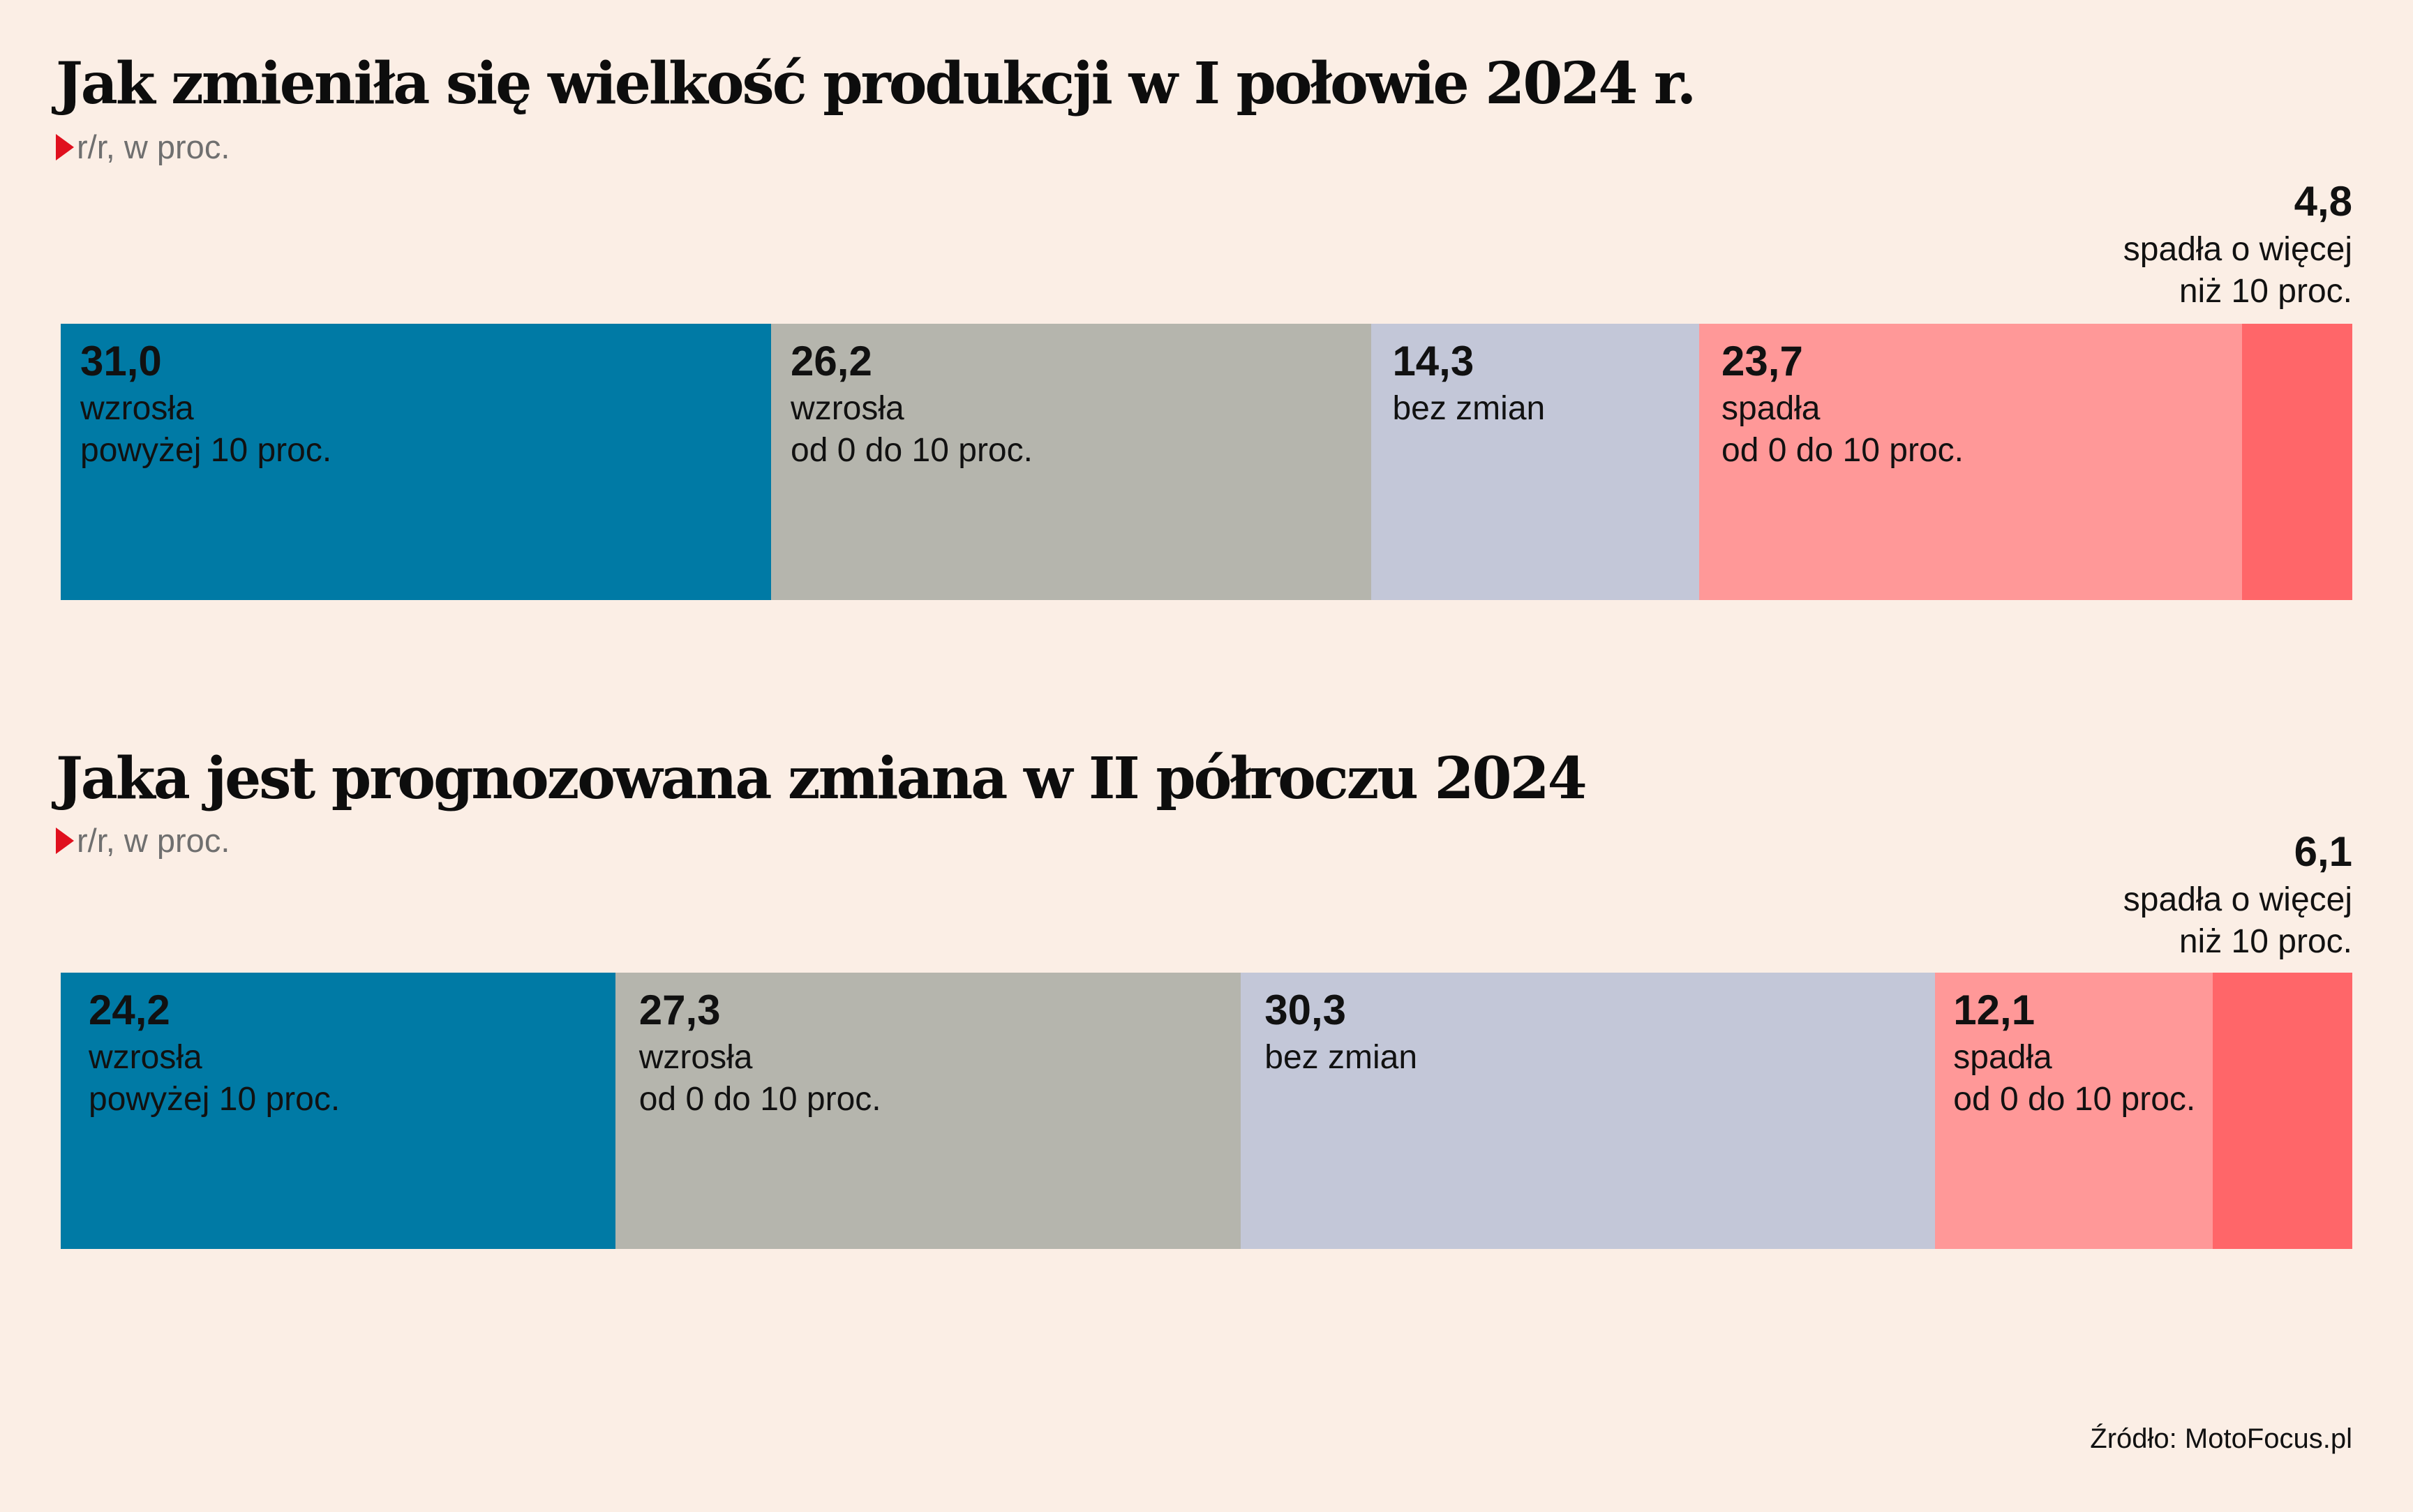  Describe the element at coordinates (1469, 408) in the screenshot. I see `chart-1-category-line1-3: bez zmian` at that location.